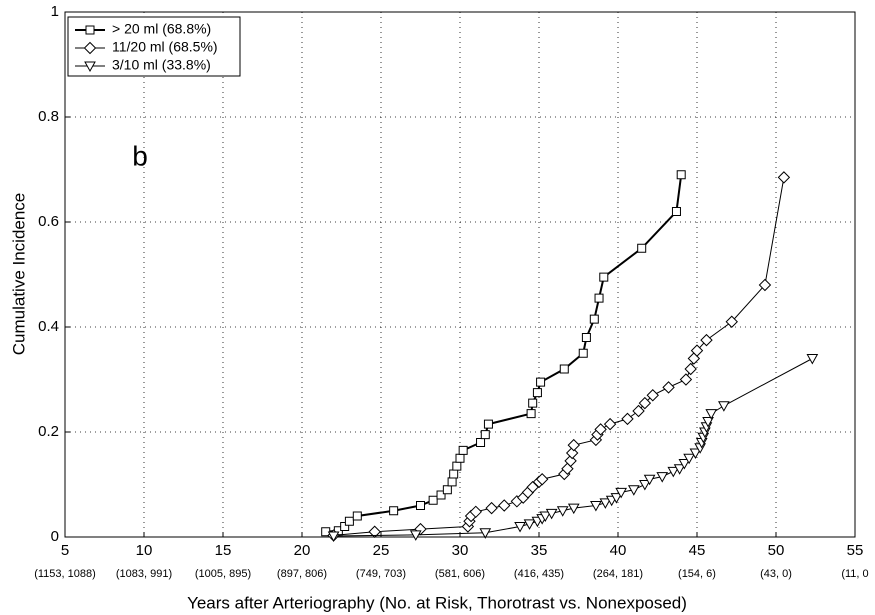 The width and height of the screenshot is (875, 615). What do you see at coordinates (161, 29) in the screenshot?
I see `legend-label: > 20 ml (68.8%)` at bounding box center [161, 29].